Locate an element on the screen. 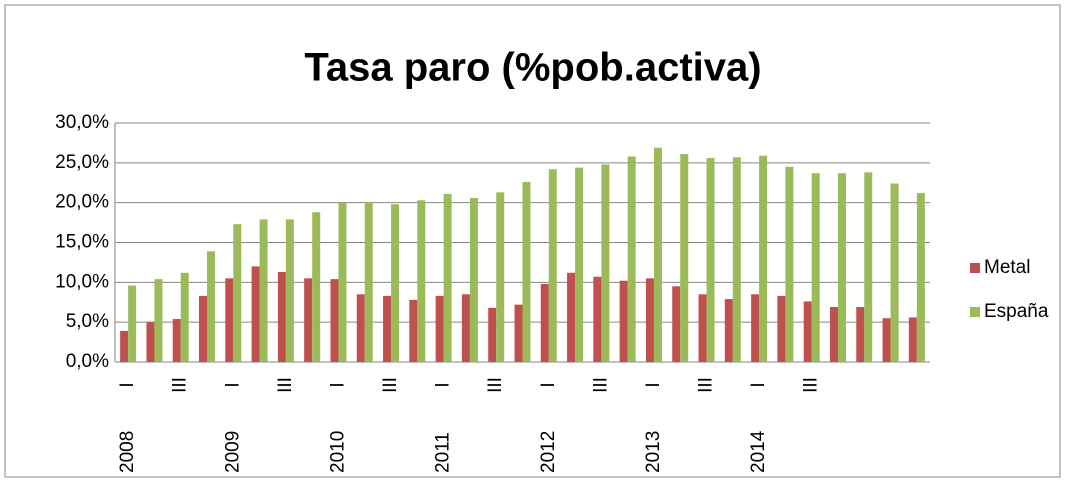 Image resolution: width=1067 pixels, height=482 pixels. year-label: 2014 is located at coordinates (758, 451).